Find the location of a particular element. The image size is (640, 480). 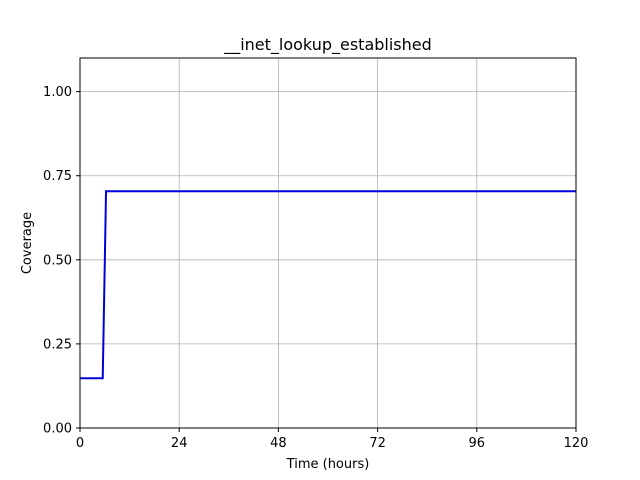

x-tick-label: 24 is located at coordinates (179, 443).